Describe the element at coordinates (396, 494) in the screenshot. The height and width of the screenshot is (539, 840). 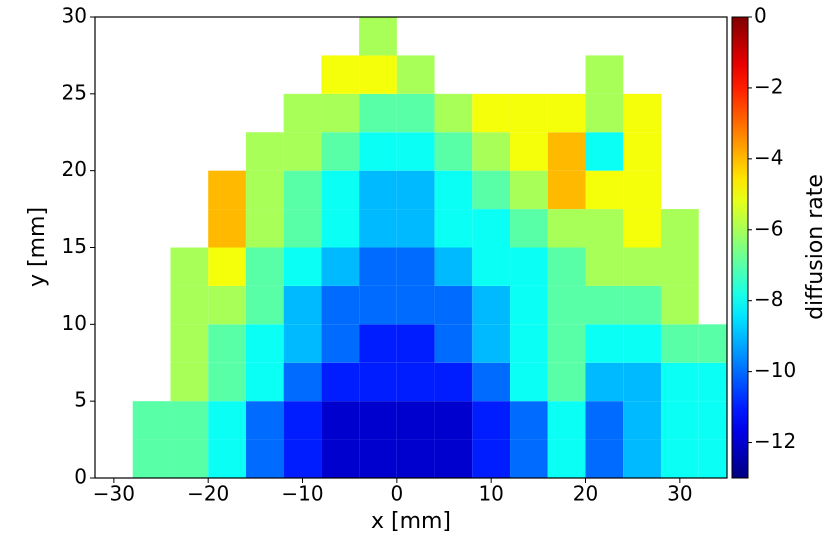
I see `x-tick-label: 0` at that location.